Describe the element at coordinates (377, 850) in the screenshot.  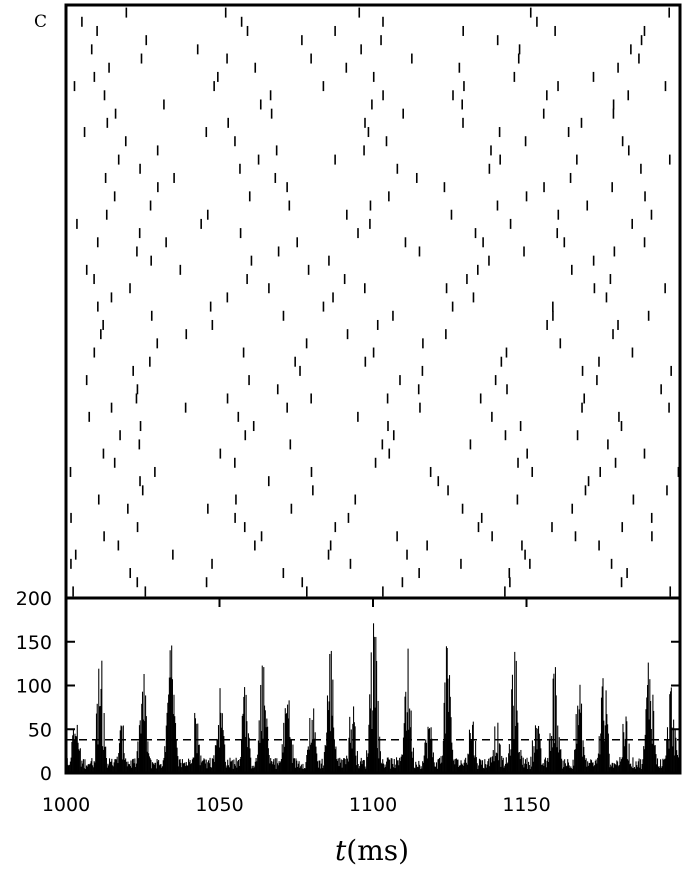
I see `x-axis-label-unit: (ms)` at that location.